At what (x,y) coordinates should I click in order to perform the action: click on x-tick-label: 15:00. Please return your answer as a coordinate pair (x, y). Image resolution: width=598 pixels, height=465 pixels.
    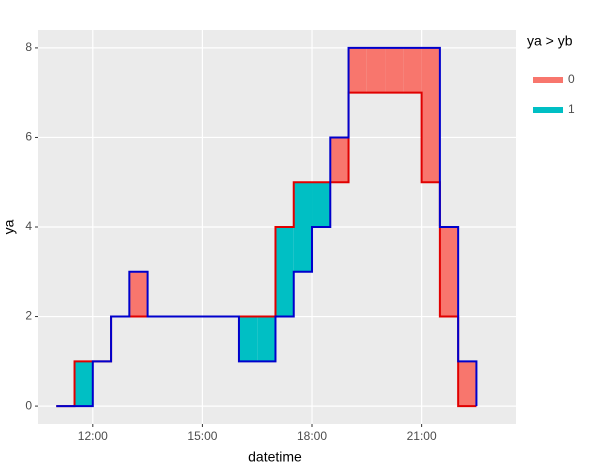
    Looking at the image, I should click on (202, 436).